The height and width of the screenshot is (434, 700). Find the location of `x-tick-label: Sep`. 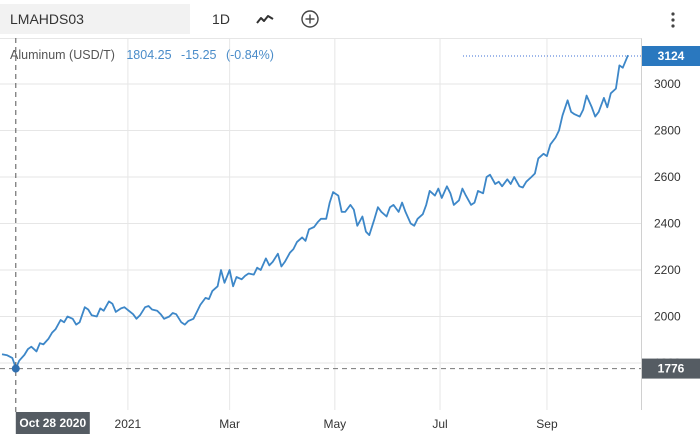

x-tick-label: Sep is located at coordinates (547, 424).